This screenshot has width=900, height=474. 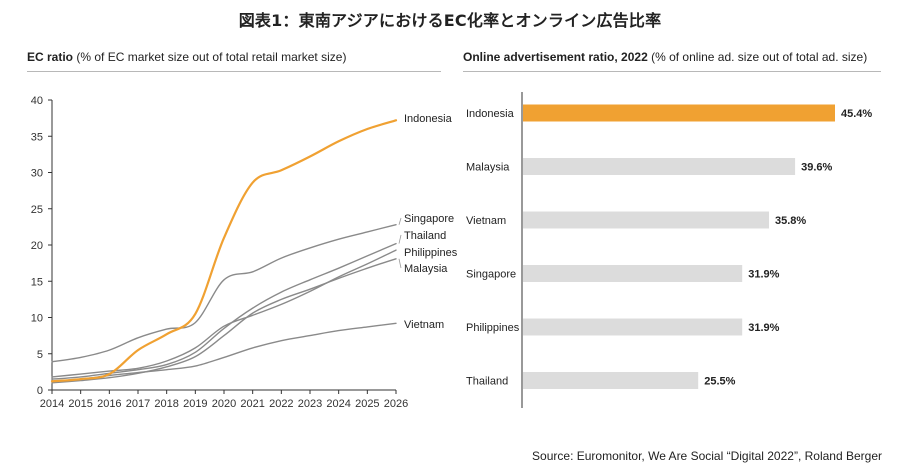 I want to click on series-line-singapore, so click(x=224, y=293).